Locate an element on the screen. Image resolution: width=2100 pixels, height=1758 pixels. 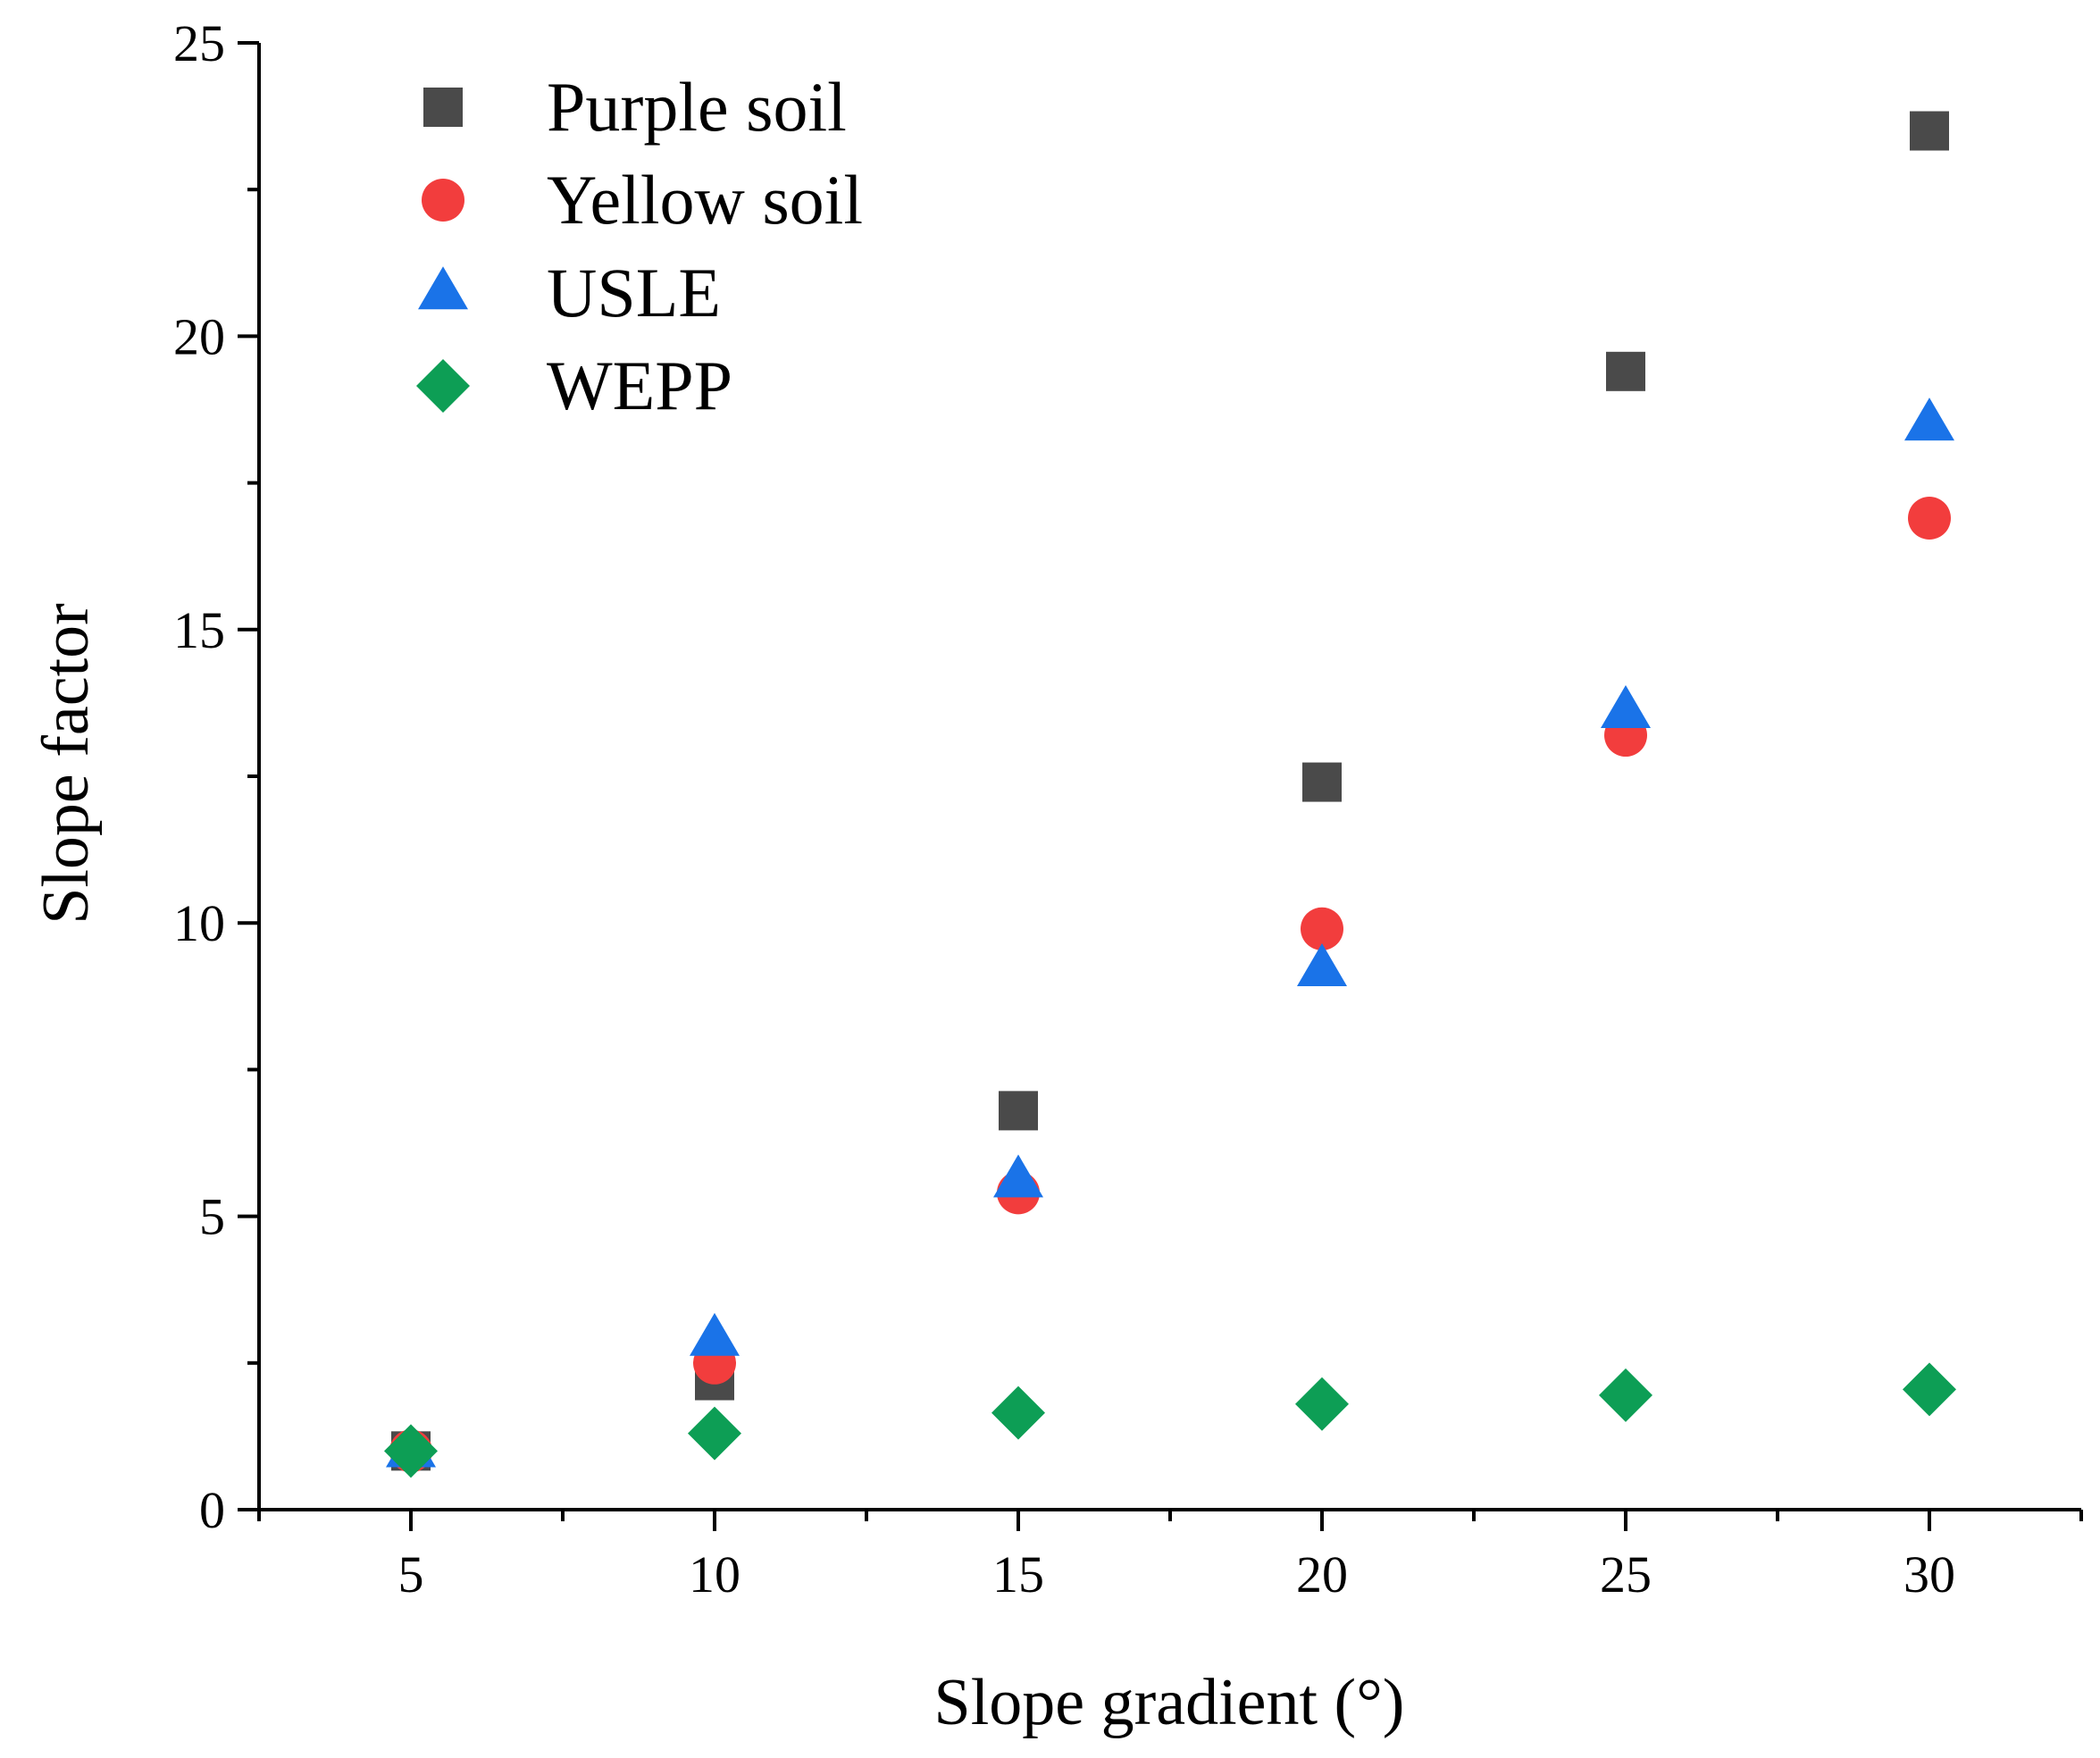
legend: Purple soil Yellow soil USLE WEPP is located at coordinates (639, 246).